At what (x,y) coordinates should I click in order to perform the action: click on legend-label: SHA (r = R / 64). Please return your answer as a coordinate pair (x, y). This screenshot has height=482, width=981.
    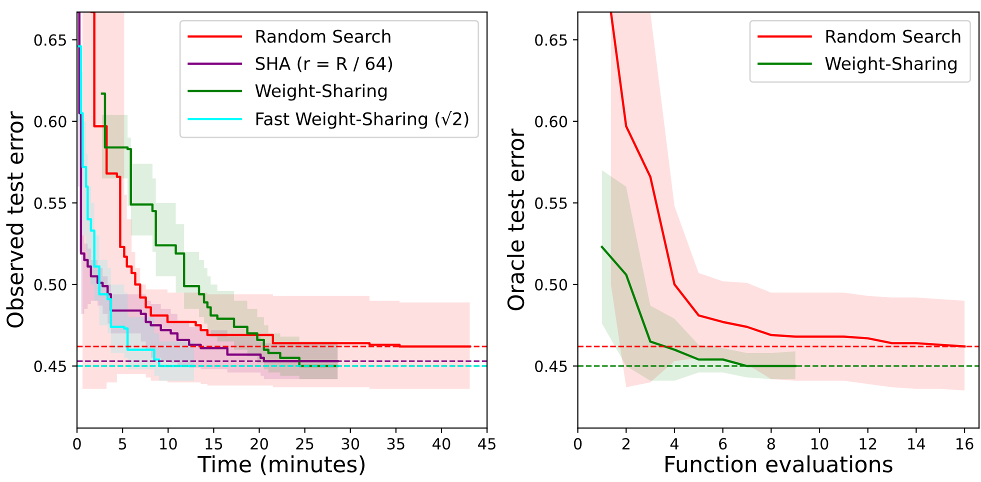
    Looking at the image, I should click on (324, 64).